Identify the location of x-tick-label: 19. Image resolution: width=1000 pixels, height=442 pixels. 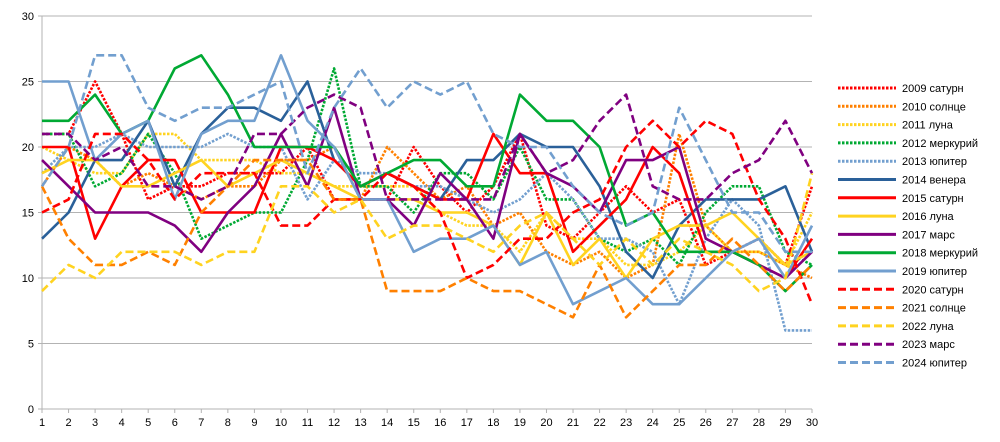
(520, 423).